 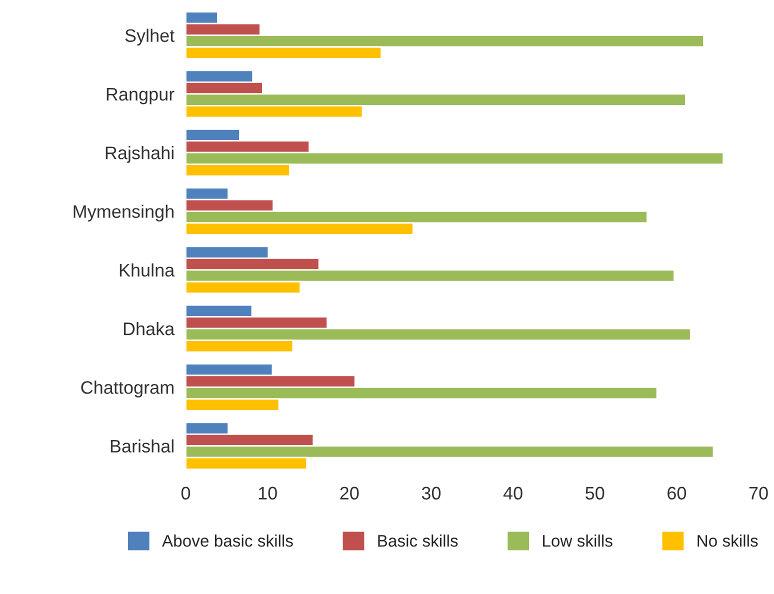 What do you see at coordinates (418, 540) in the screenshot?
I see `legend-label: Basic skills` at bounding box center [418, 540].